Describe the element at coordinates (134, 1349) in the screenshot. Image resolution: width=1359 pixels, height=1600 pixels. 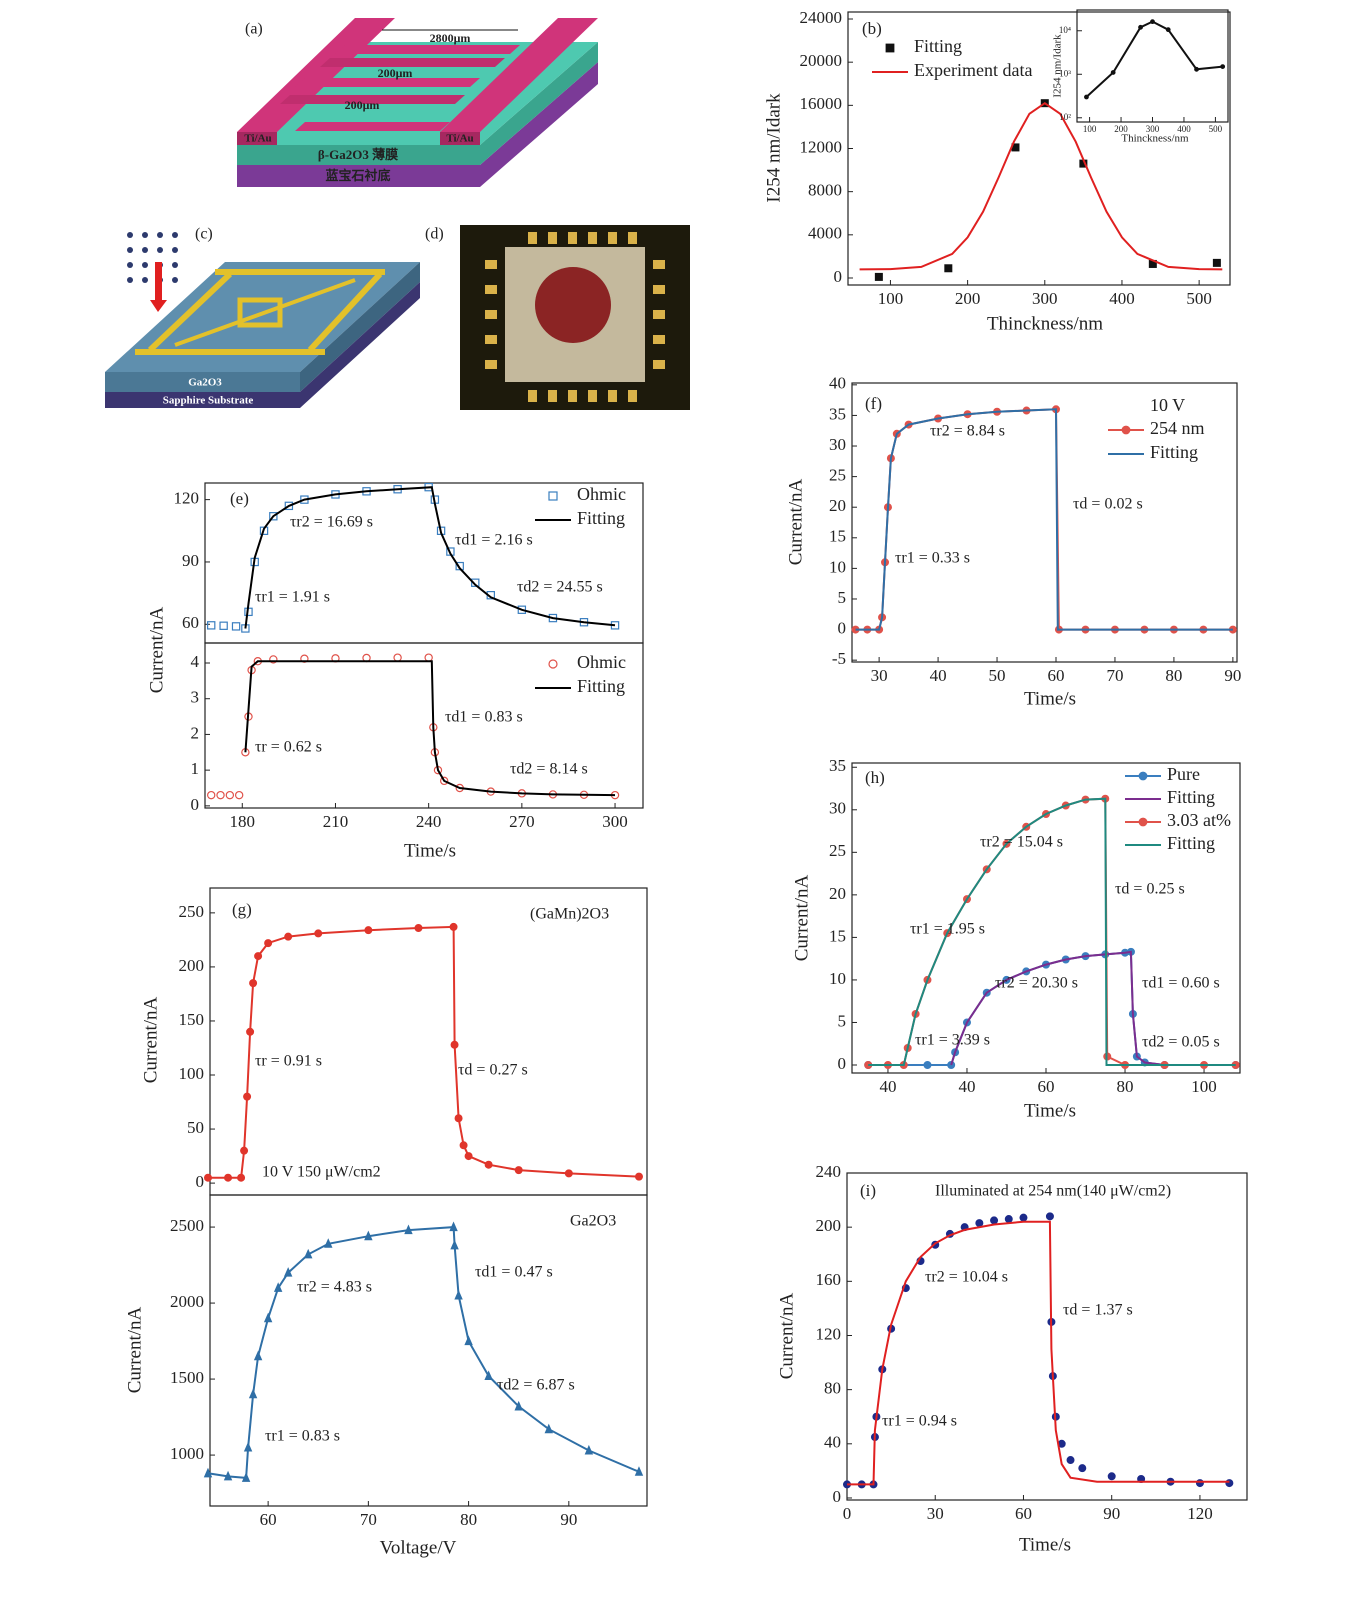
I see `y-axis-label: Current/nA` at that location.